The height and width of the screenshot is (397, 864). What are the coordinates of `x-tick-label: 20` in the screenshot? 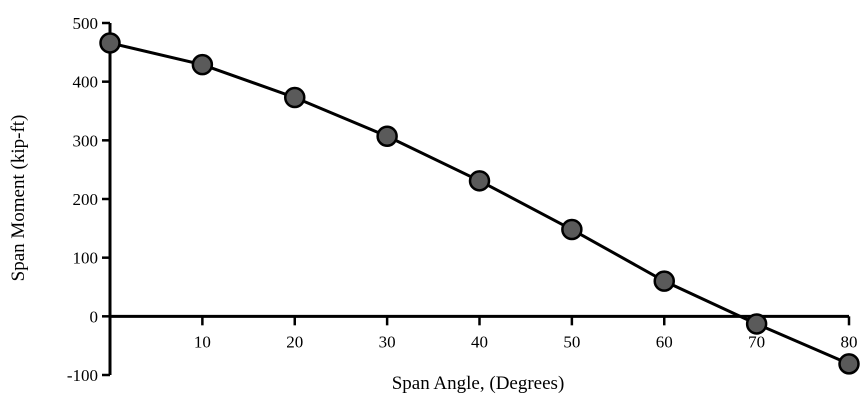 It's located at (294, 341).